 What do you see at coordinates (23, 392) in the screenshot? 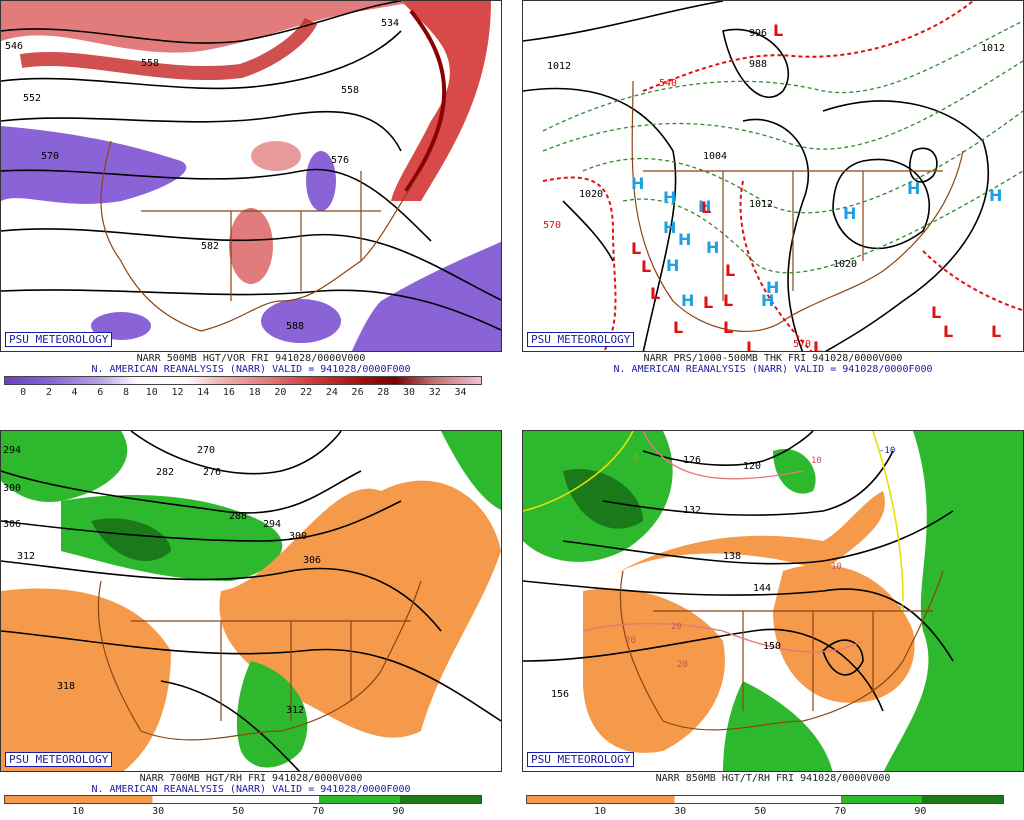
I see `colorbar-tick-label: 0` at bounding box center [23, 392].